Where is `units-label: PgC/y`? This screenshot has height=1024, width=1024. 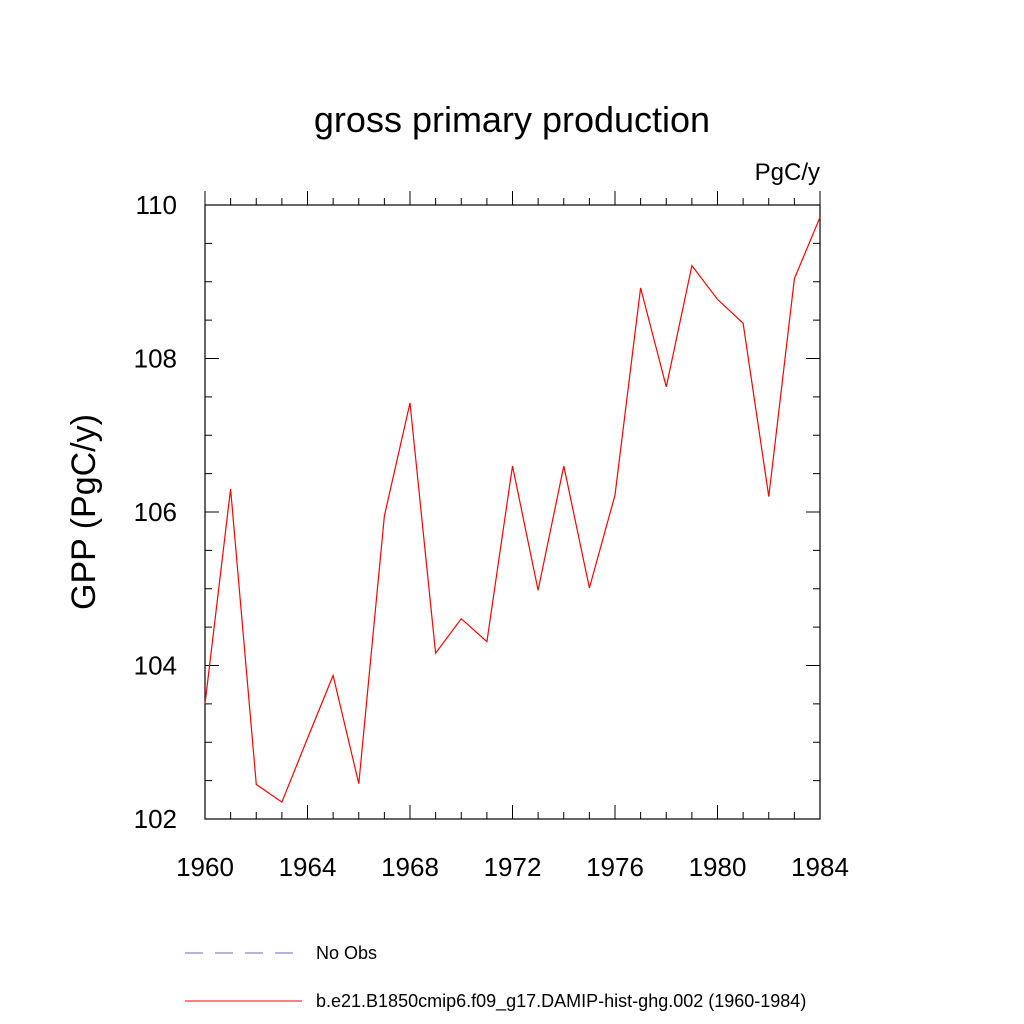 units-label: PgC/y is located at coordinates (787, 172).